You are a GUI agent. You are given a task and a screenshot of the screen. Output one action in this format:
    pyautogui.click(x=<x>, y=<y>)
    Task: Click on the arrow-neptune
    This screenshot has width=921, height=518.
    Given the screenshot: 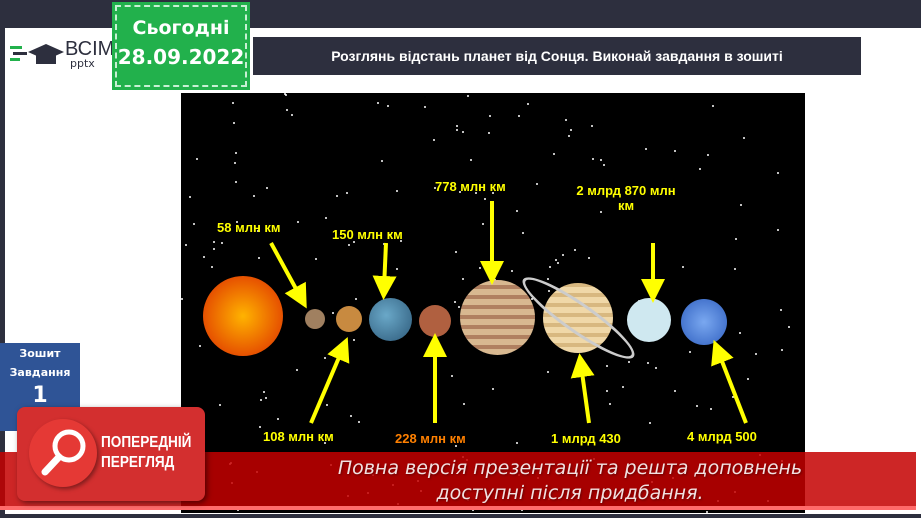 What is the action you would take?
    pyautogui.click(x=729, y=381)
    